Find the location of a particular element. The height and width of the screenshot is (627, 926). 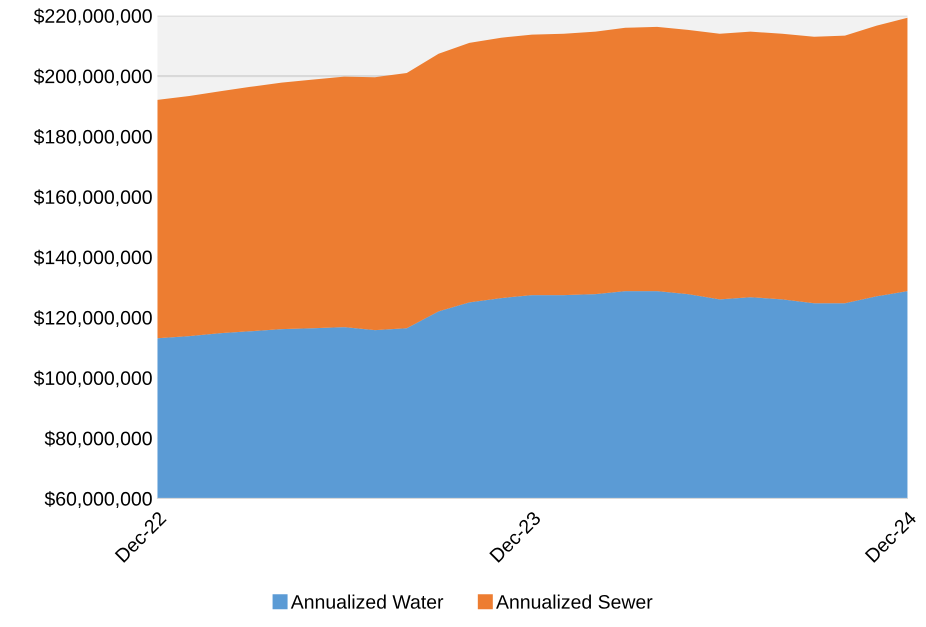

y-tick-label: $60,000,000 is located at coordinates (98, 499).